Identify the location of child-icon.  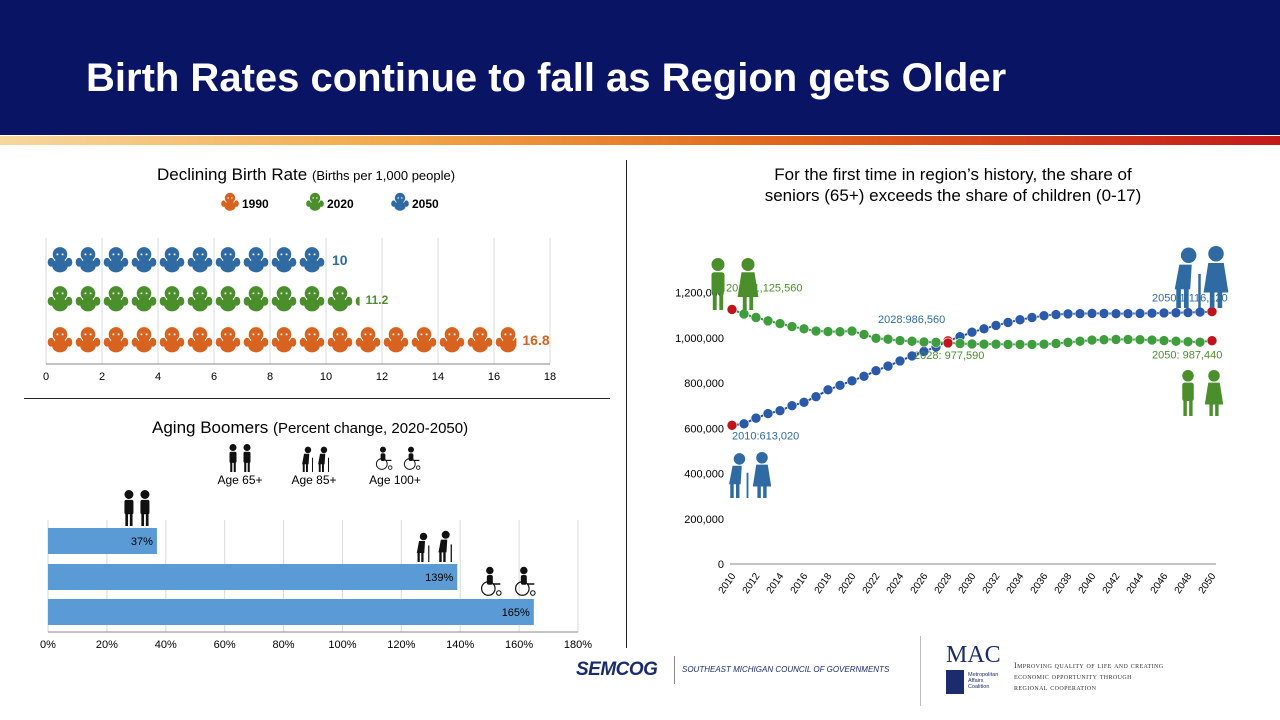
(1214, 393).